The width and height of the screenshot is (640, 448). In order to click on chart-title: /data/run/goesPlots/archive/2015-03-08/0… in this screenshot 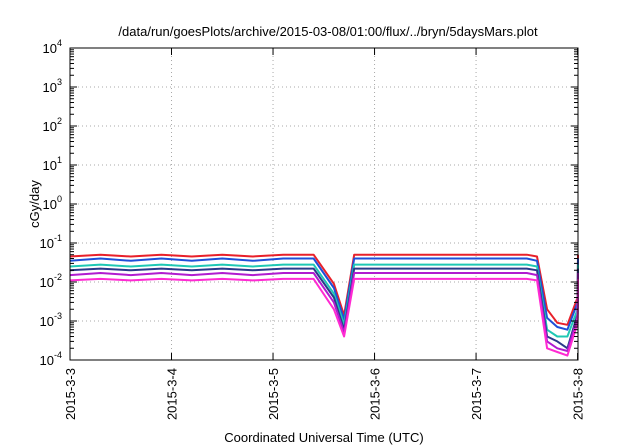, I will do `click(328, 31)`.